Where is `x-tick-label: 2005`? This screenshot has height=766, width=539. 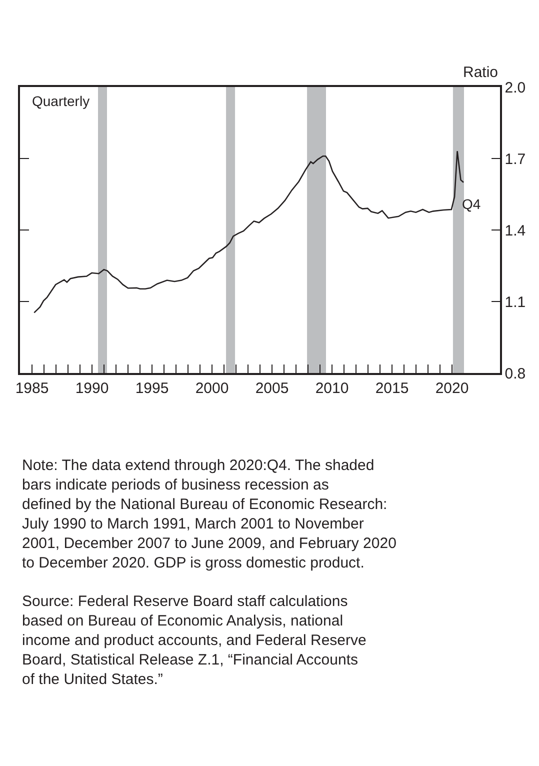
x-tick-label: 2005 is located at coordinates (272, 388).